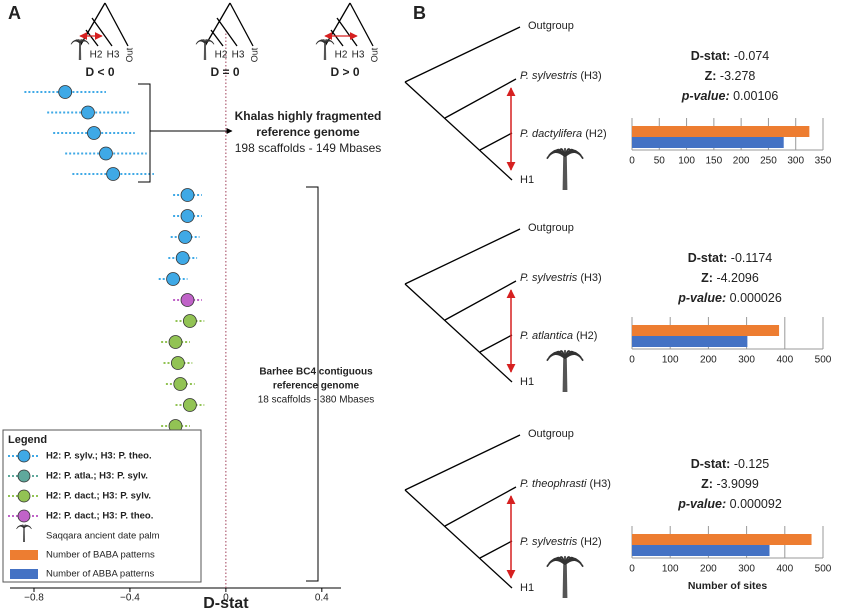 This screenshot has height=614, width=850. I want to click on stat-line: Z: -3.9099, so click(730, 484).